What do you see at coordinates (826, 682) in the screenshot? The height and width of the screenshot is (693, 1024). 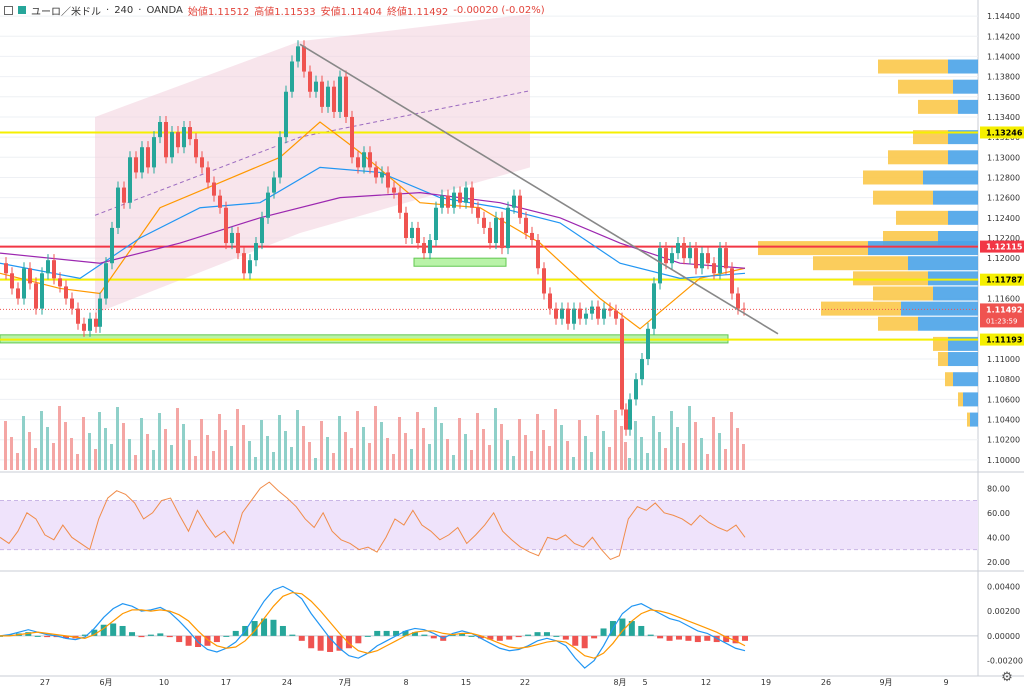 I see `time-axis-tick: 26` at bounding box center [826, 682].